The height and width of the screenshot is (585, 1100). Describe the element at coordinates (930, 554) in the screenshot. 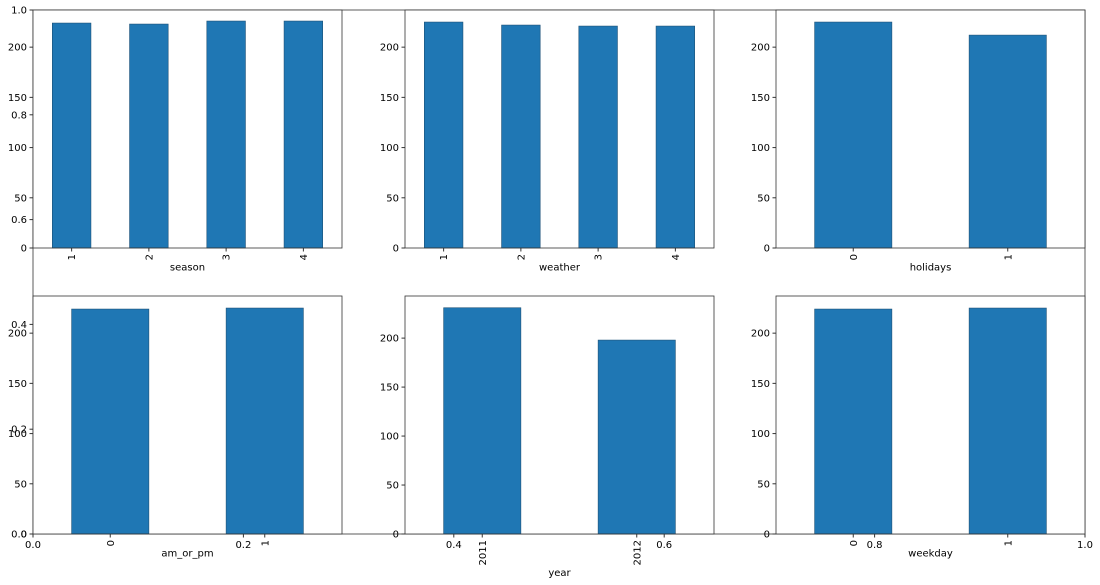

I see `x-axis-label: weekday` at that location.